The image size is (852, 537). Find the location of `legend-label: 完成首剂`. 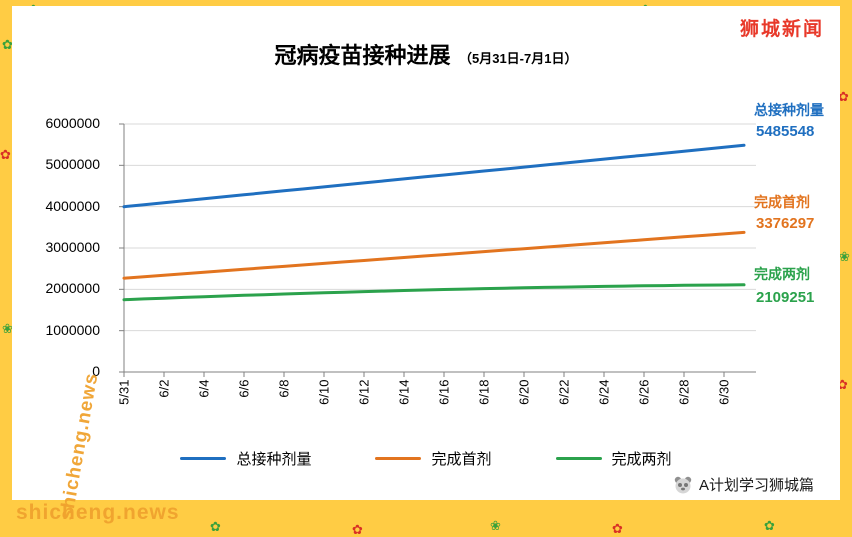

legend-label: 完成首剂 is located at coordinates (461, 459).